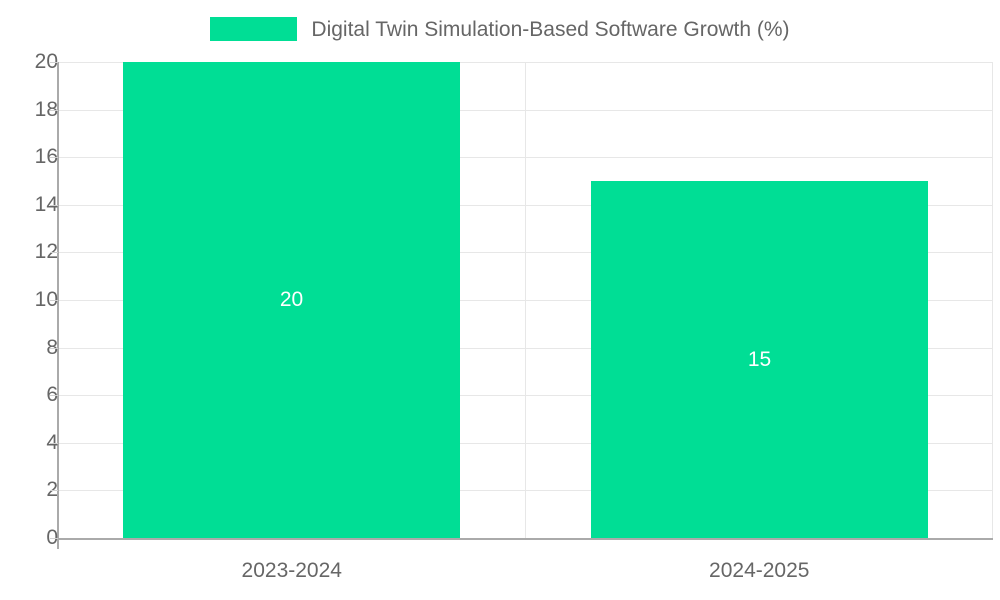 The height and width of the screenshot is (600, 1000). Describe the element at coordinates (46, 252) in the screenshot. I see `y-axis-tick-label: 12` at that location.